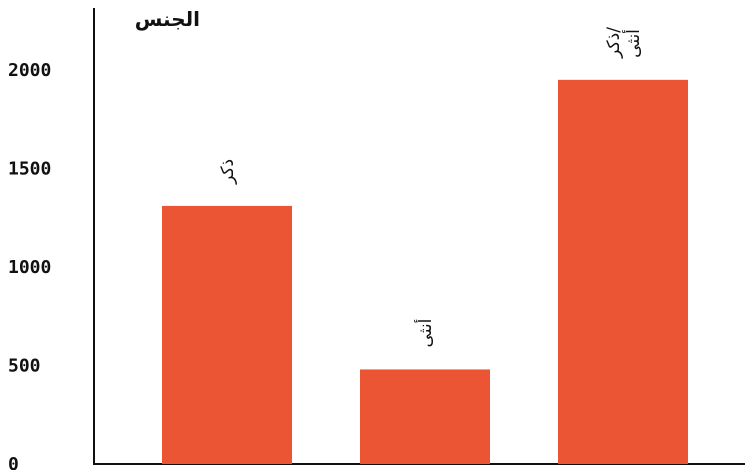 The image size is (751, 470). I want to click on chart-title: الجنس, so click(167, 19).